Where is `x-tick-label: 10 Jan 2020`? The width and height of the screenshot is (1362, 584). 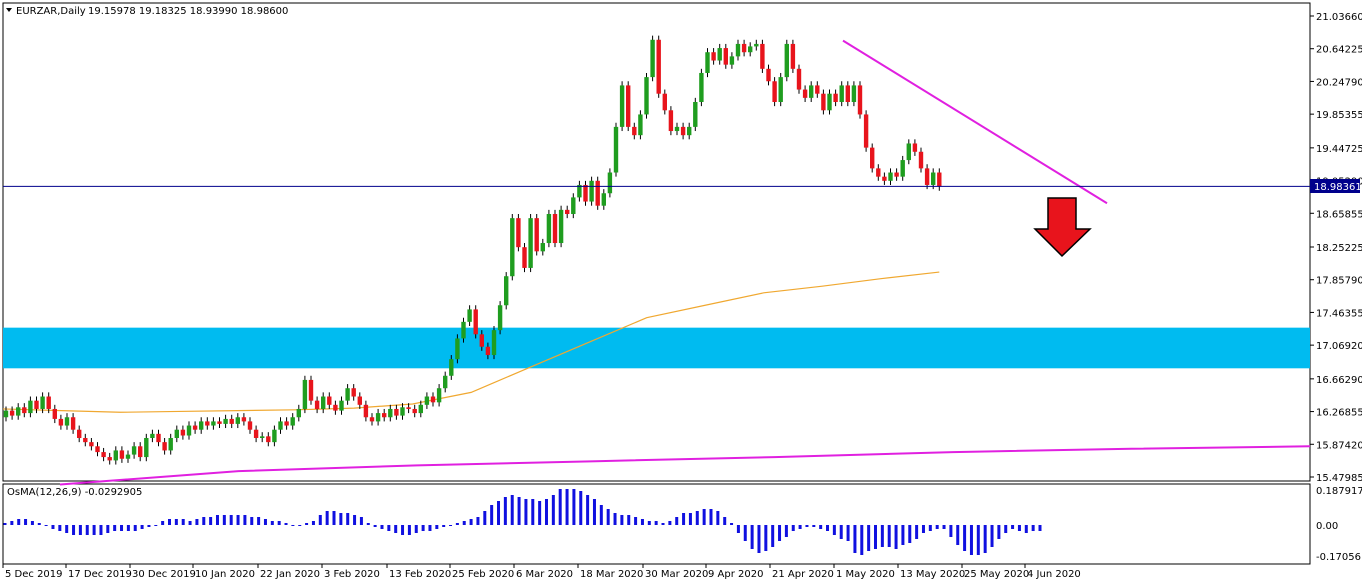
x-tick-label: 10 Jan 2020 is located at coordinates (225, 574).